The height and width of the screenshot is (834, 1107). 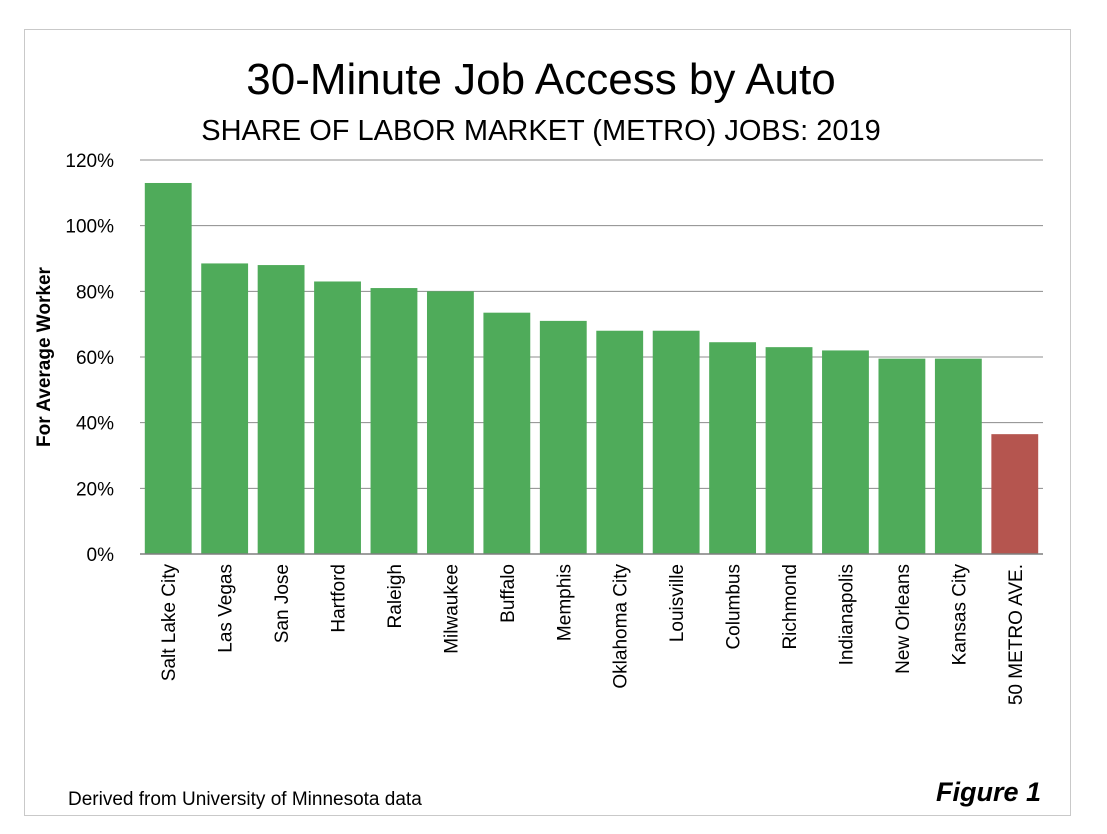 What do you see at coordinates (621, 626) in the screenshot?
I see `x-tick-label: Oklahoma City` at bounding box center [621, 626].